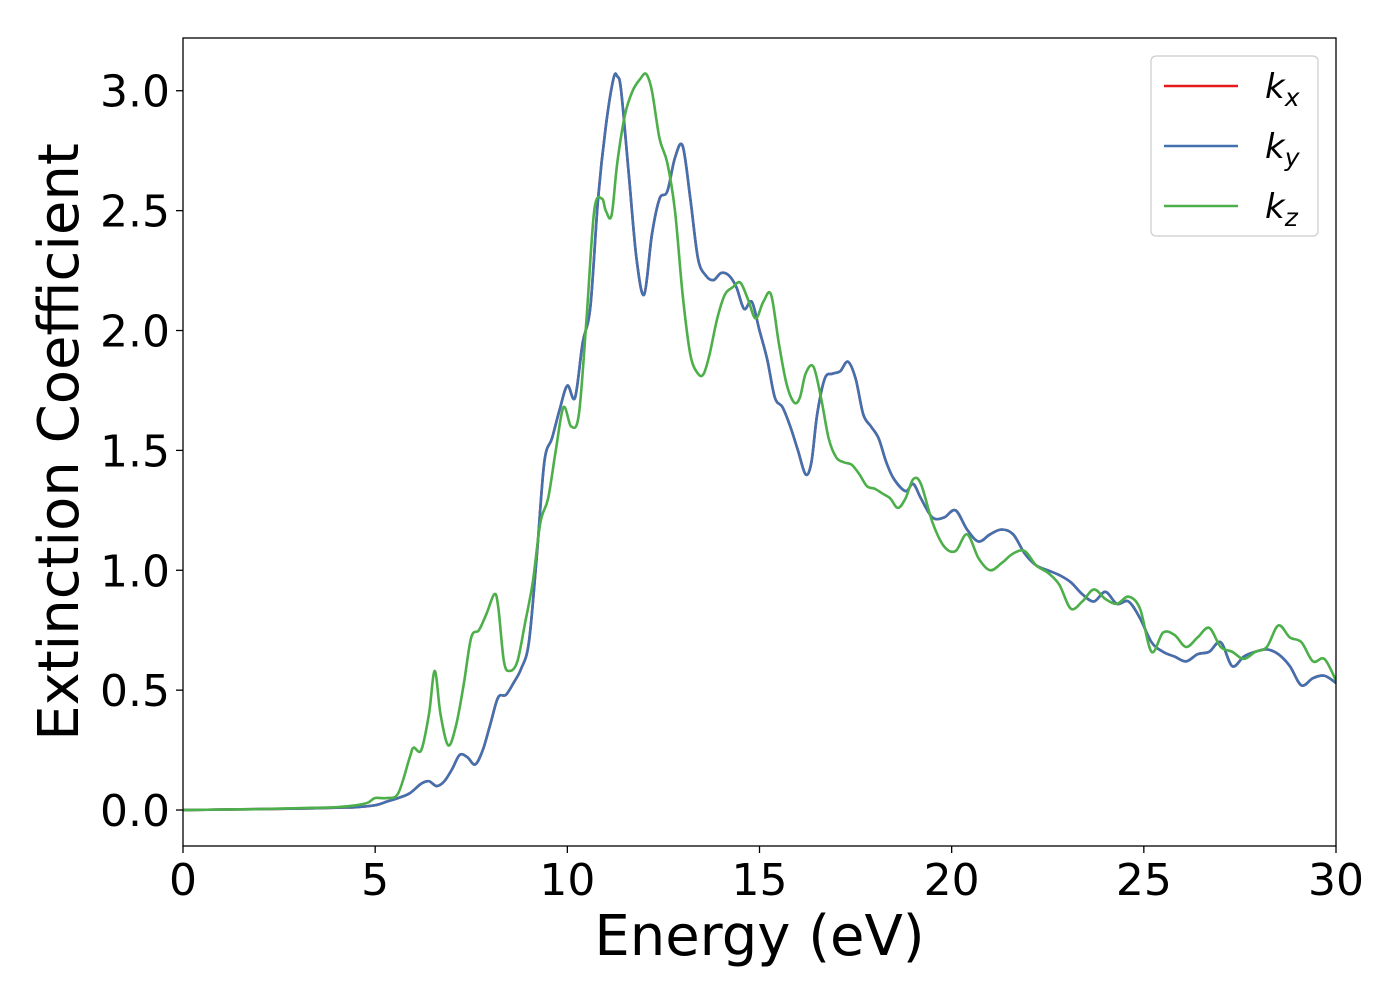 Image resolution: width=1400 pixels, height=1005 pixels. I want to click on legend-label-kx: kx, so click(1282, 89).